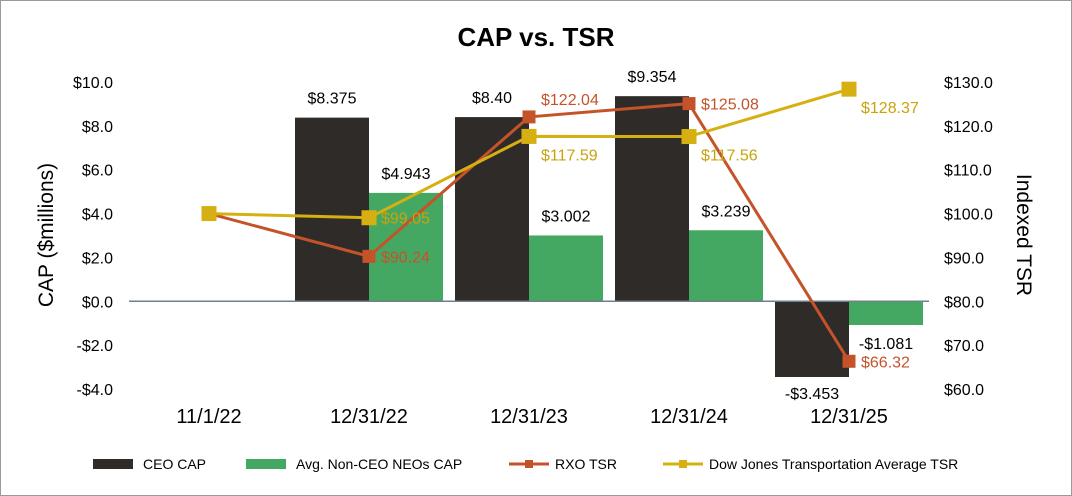 This screenshot has width=1072, height=496. Describe the element at coordinates (97, 302) in the screenshot. I see `left-axis-tick-label: $0.0` at that location.